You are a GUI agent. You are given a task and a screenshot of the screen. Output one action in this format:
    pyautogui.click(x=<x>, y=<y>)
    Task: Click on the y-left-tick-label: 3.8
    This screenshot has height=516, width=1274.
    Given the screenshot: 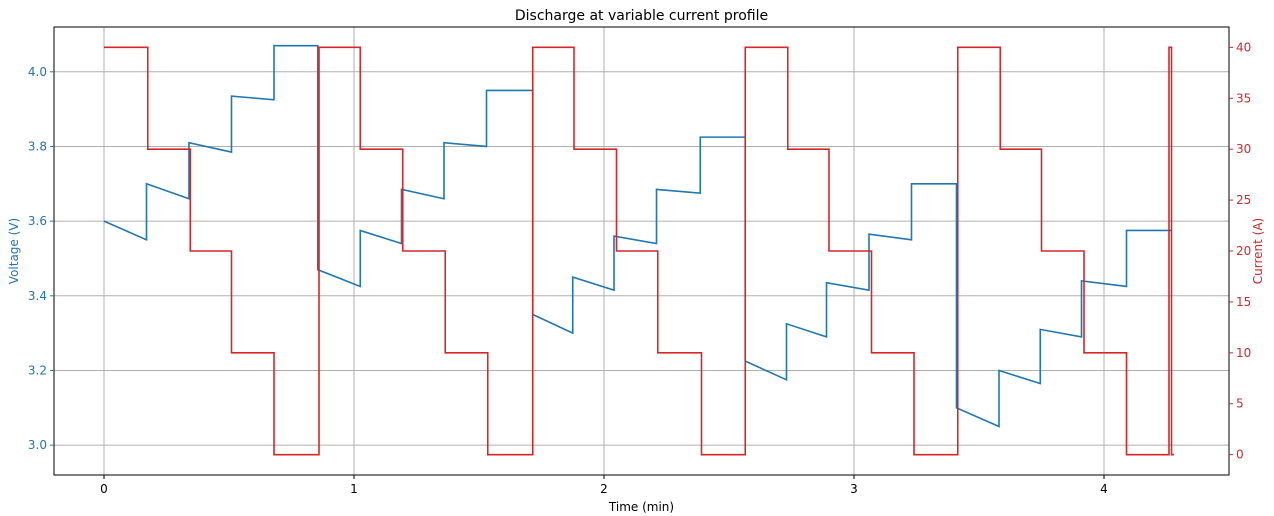 What is the action you would take?
    pyautogui.click(x=37, y=146)
    